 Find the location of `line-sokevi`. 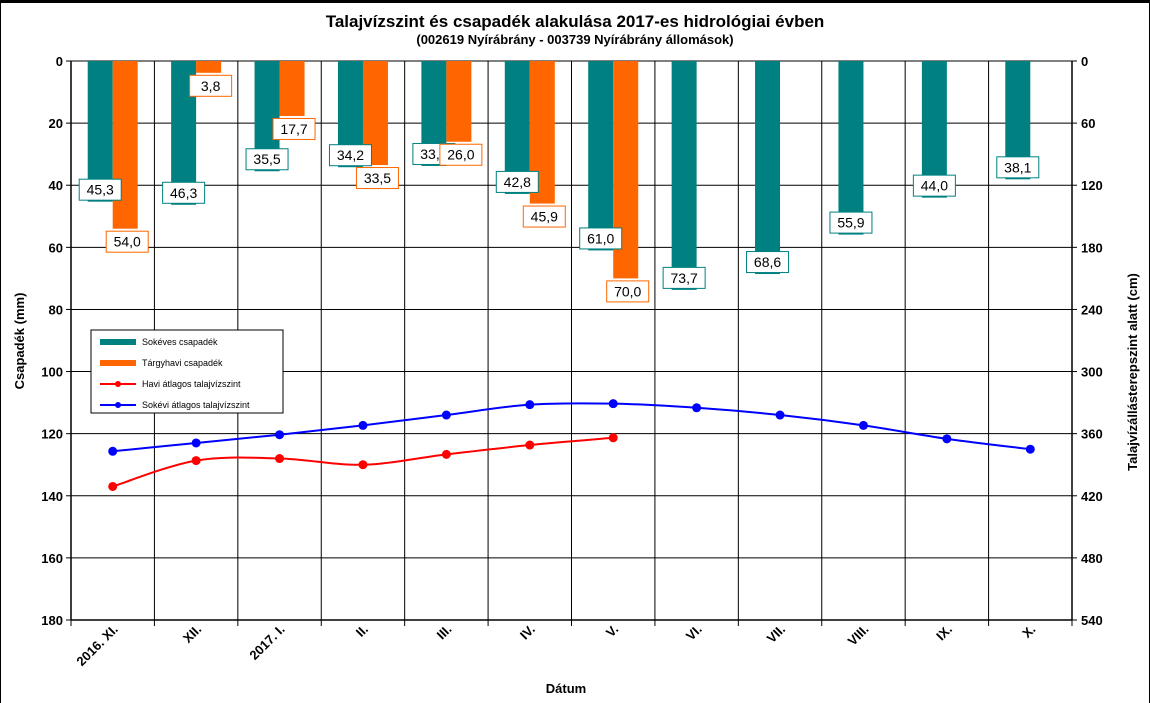

line-sokevi is located at coordinates (571, 427).